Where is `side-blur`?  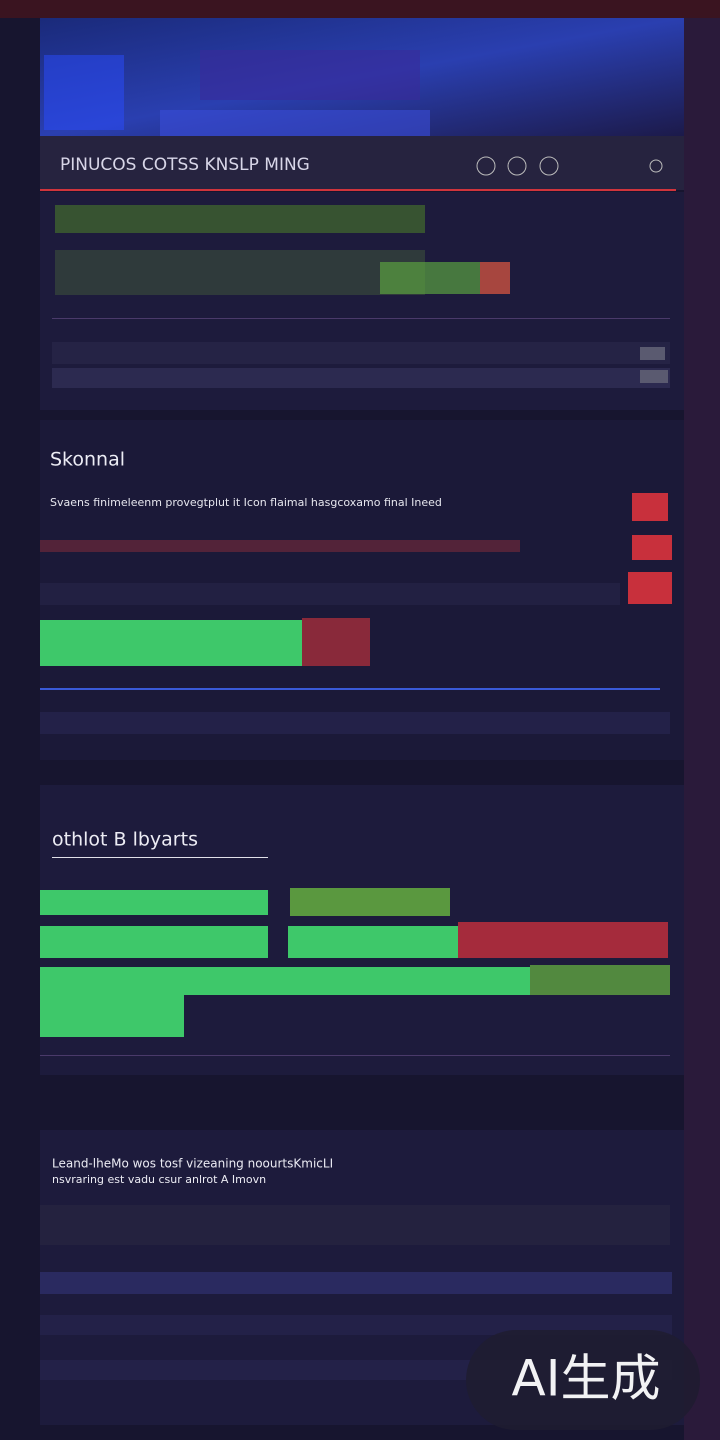
side-blur is located at coordinates (702, 720).